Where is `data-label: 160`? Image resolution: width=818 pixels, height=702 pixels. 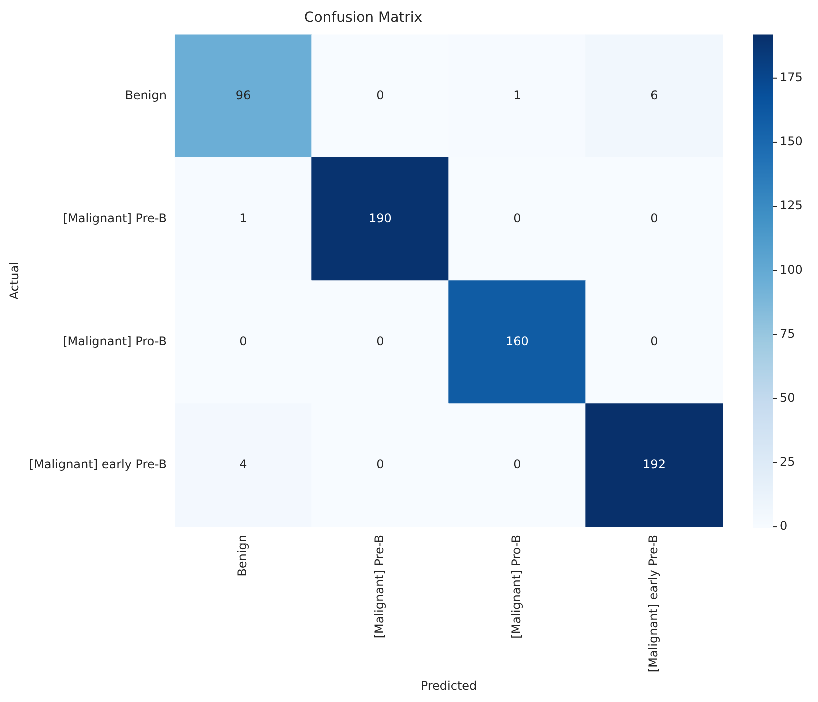
data-label: 160 is located at coordinates (517, 341).